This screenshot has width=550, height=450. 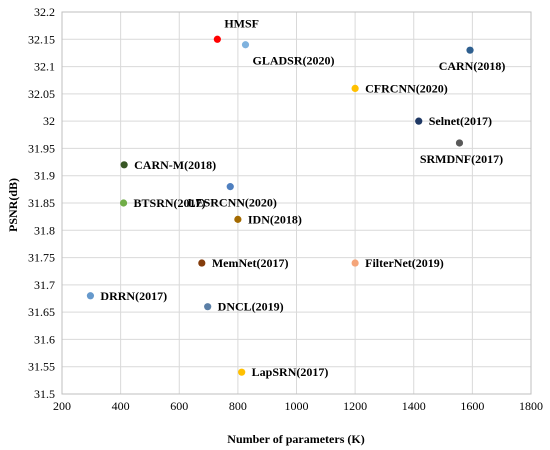 What do you see at coordinates (251, 307) in the screenshot?
I see `data-point-label: DNCL(2019)` at bounding box center [251, 307].